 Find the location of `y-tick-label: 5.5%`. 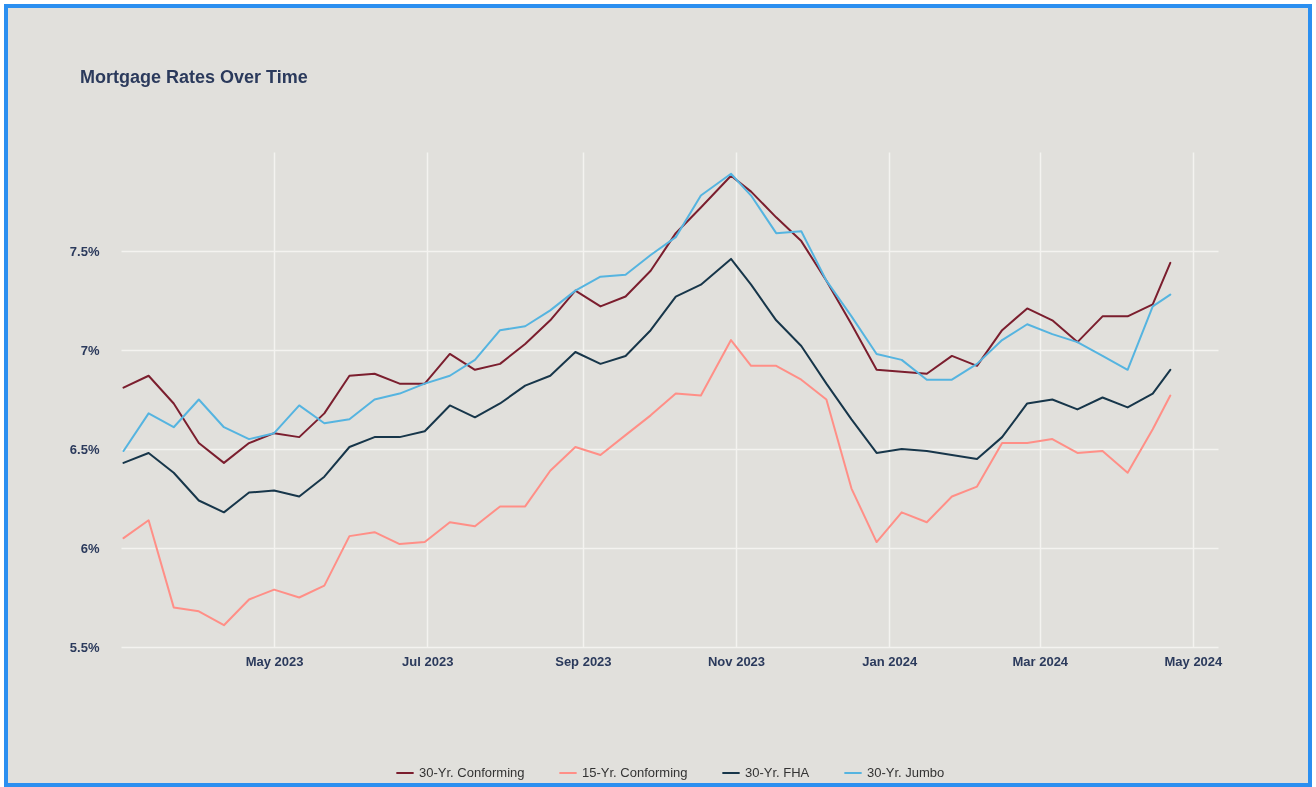

y-tick-label: 5.5% is located at coordinates (84, 647).